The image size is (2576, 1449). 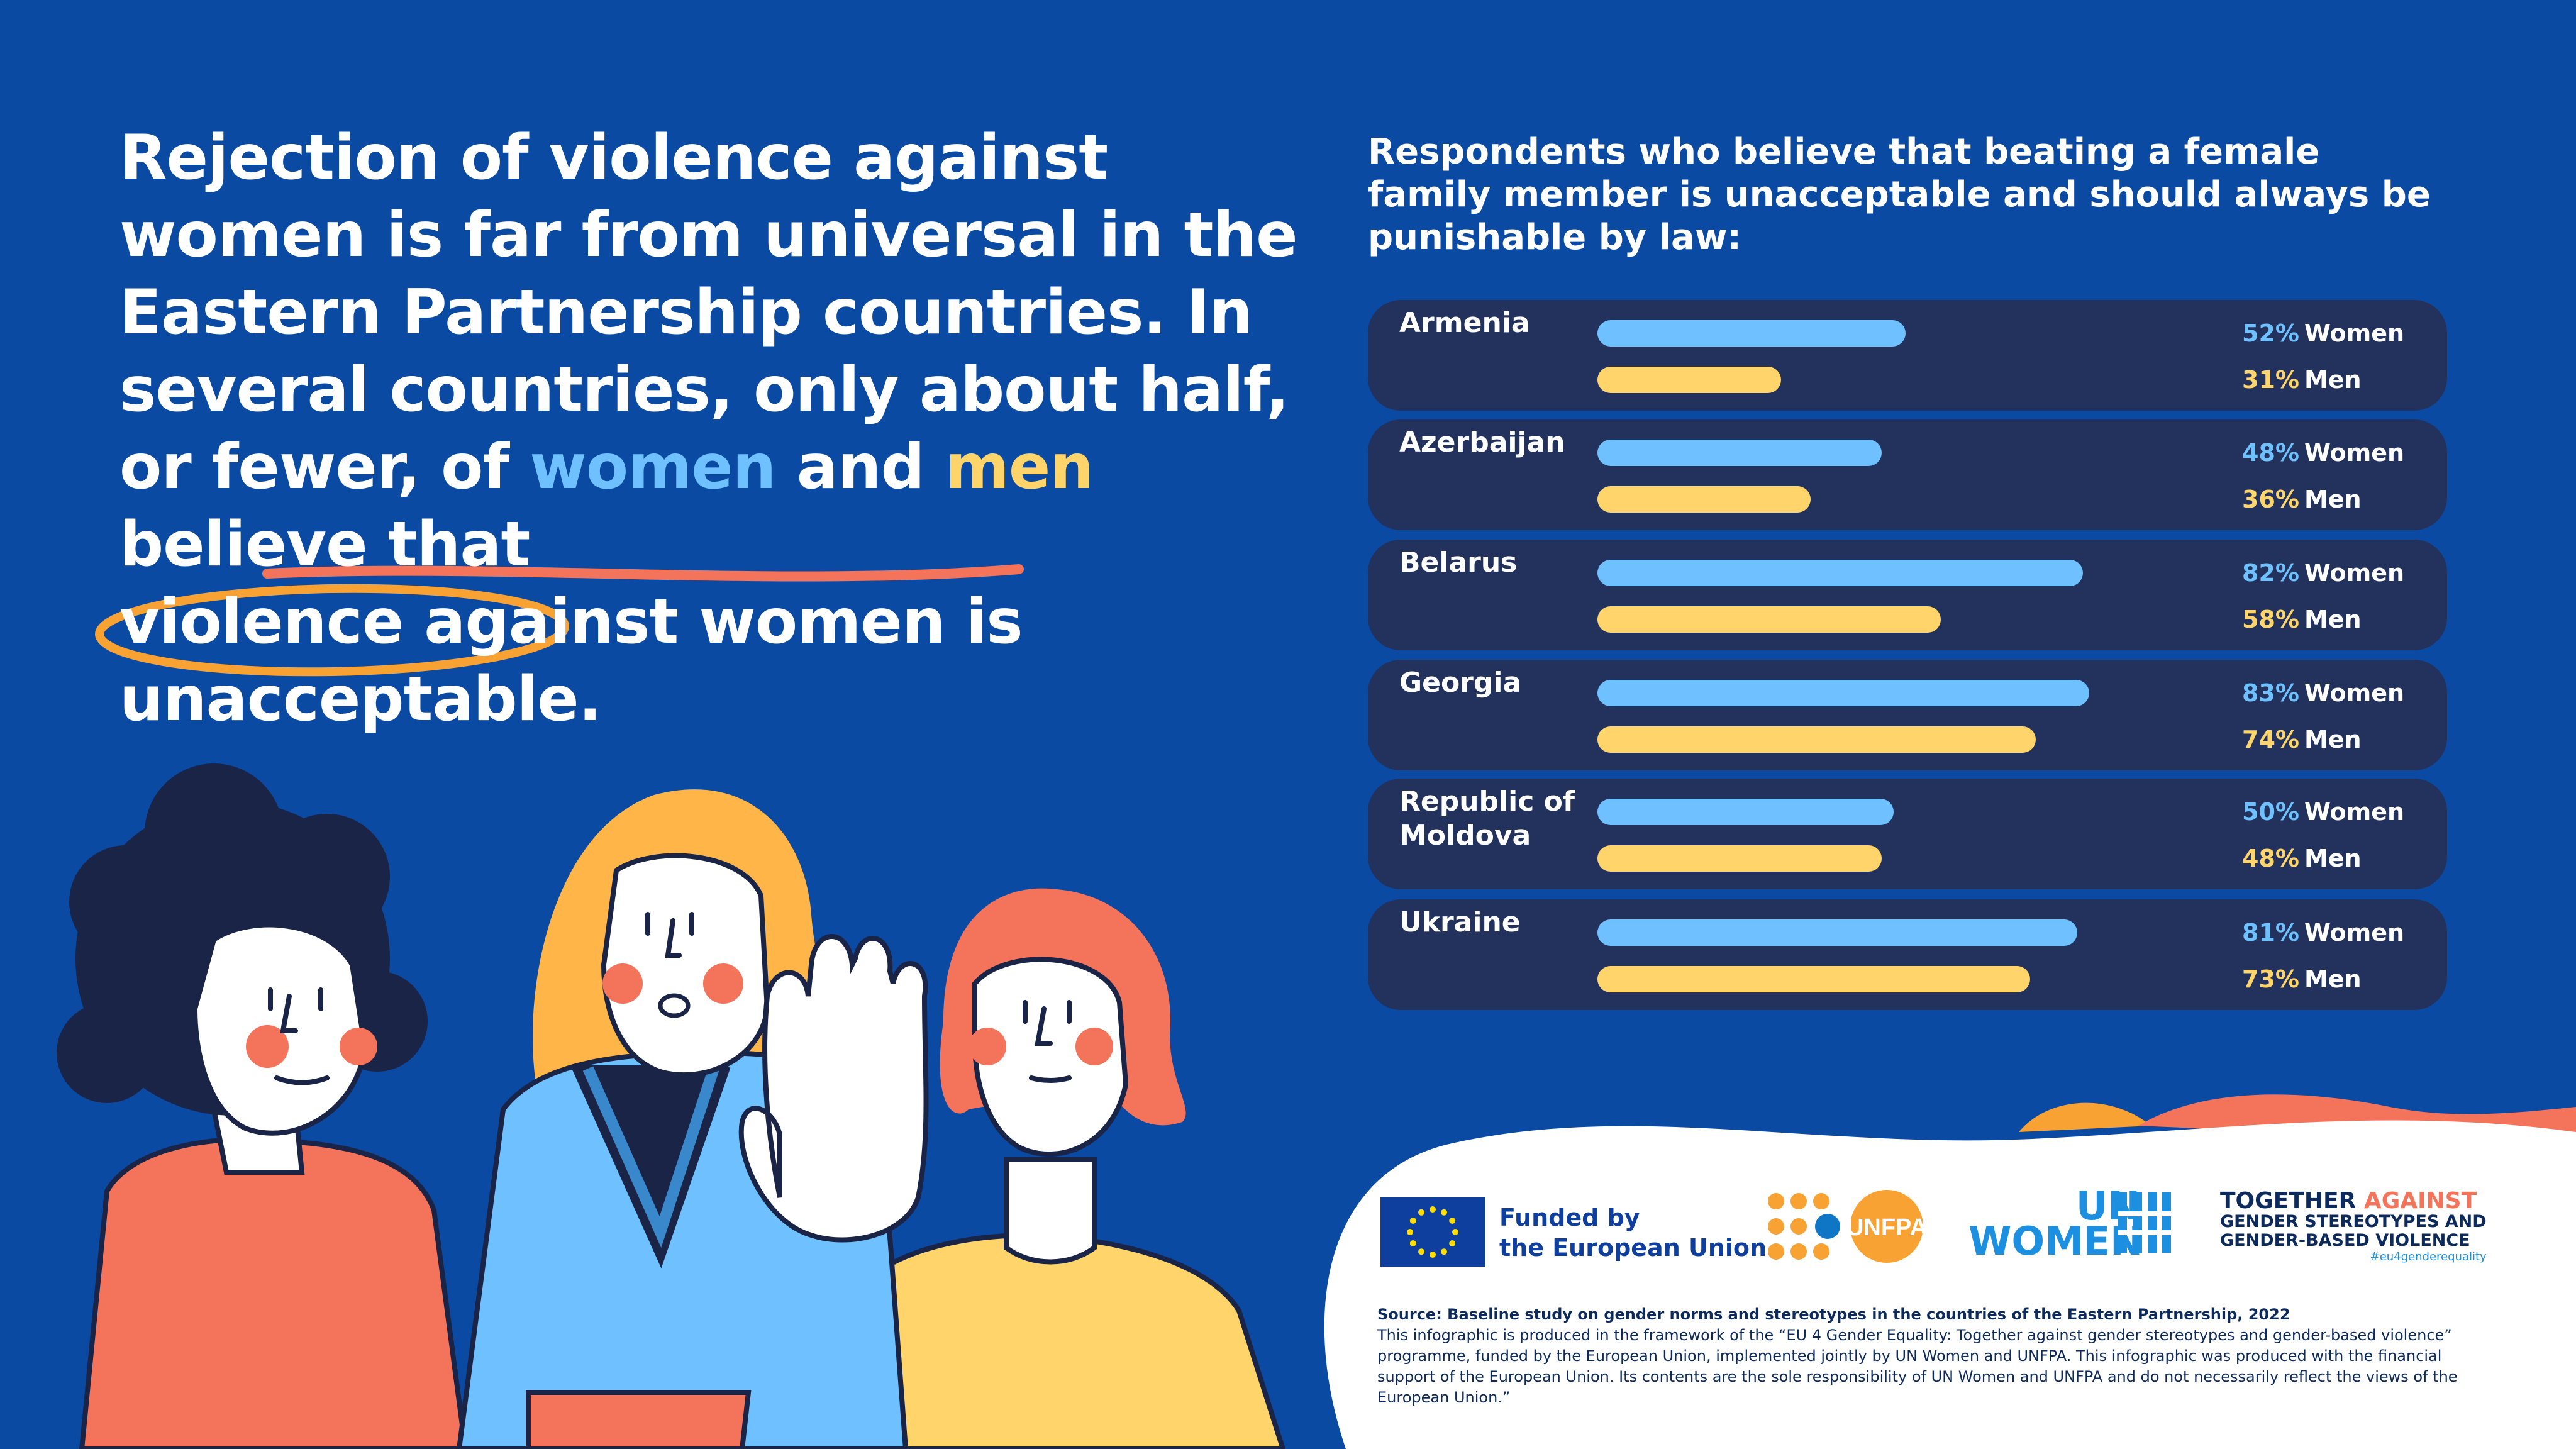 I want to click on headline-is-word: is, so click(x=984, y=622).